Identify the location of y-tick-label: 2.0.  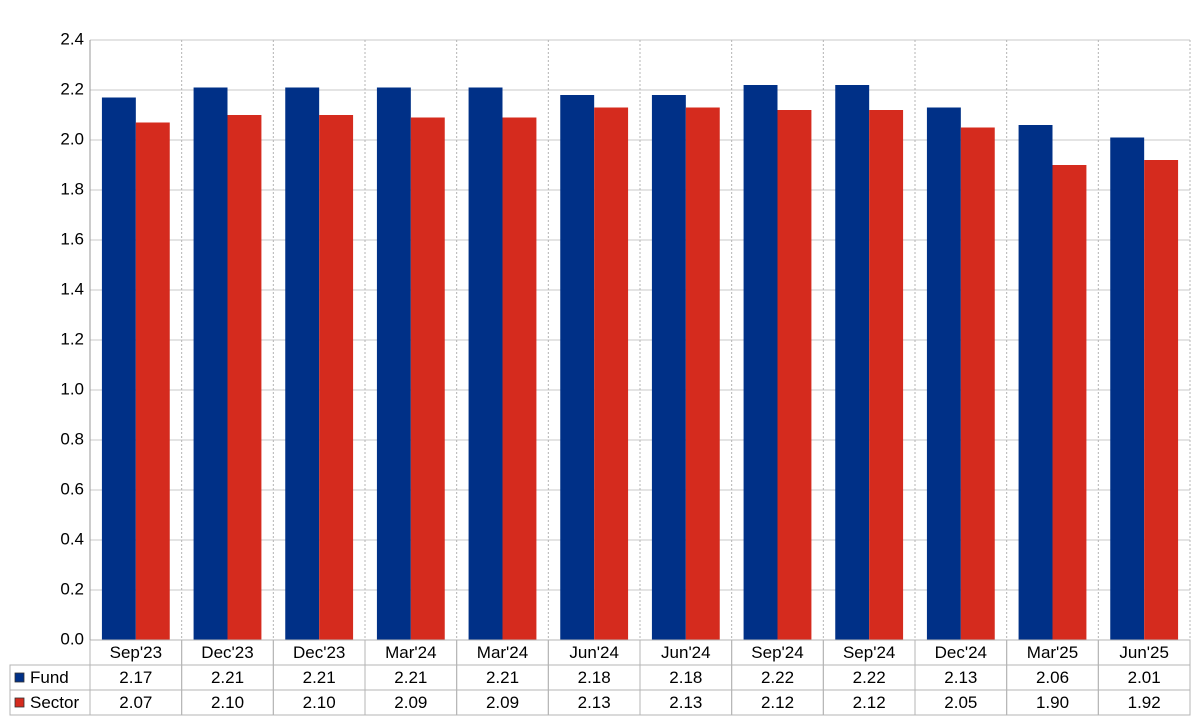
(72, 138).